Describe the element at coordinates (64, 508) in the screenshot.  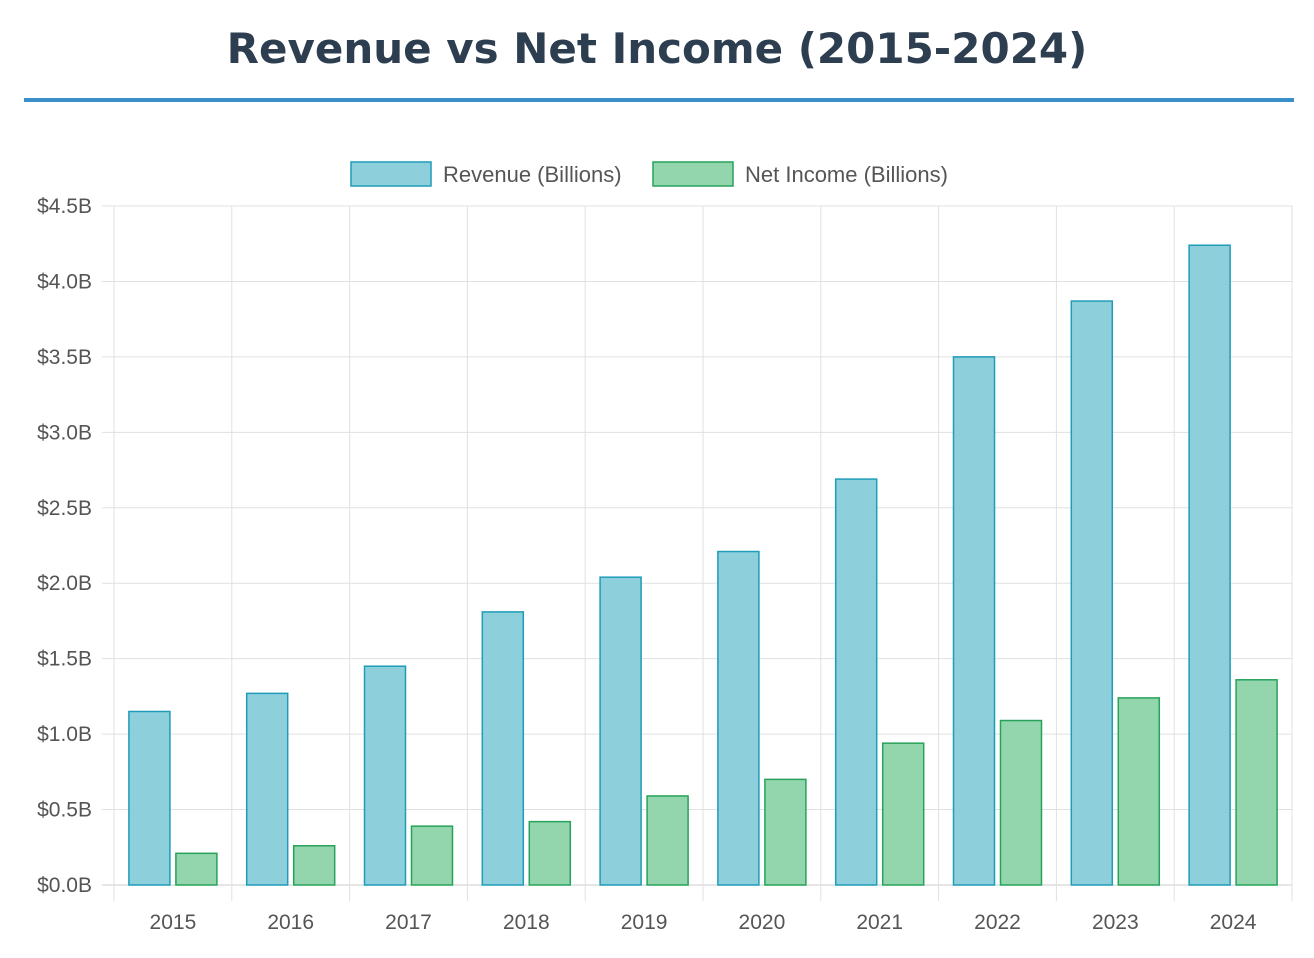
I see `y-tick-label: $2.5B` at that location.